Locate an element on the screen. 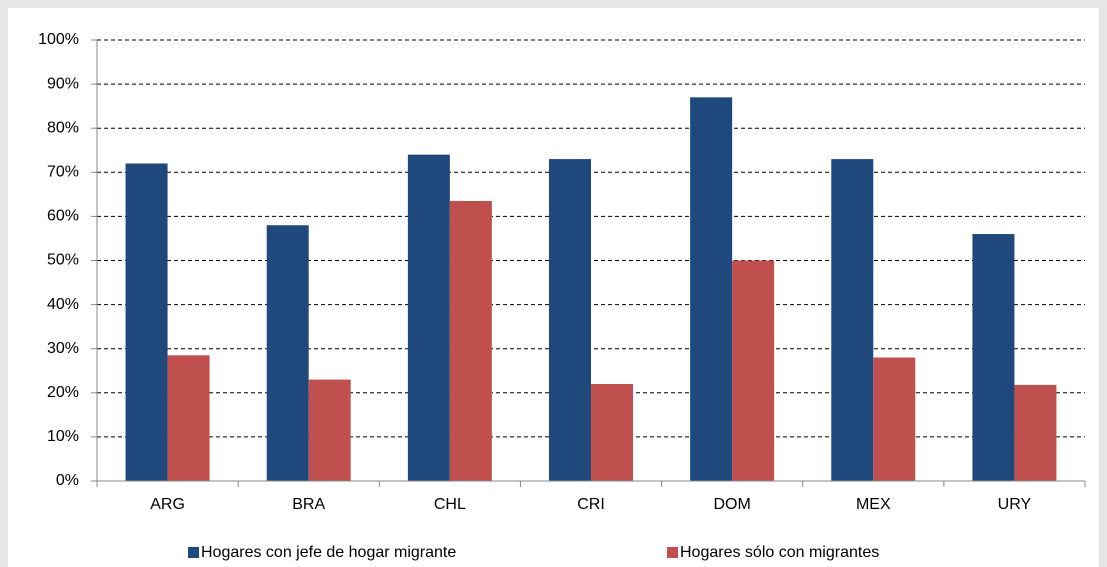 The image size is (1107, 567). y-tick-label: 60% is located at coordinates (63, 216).